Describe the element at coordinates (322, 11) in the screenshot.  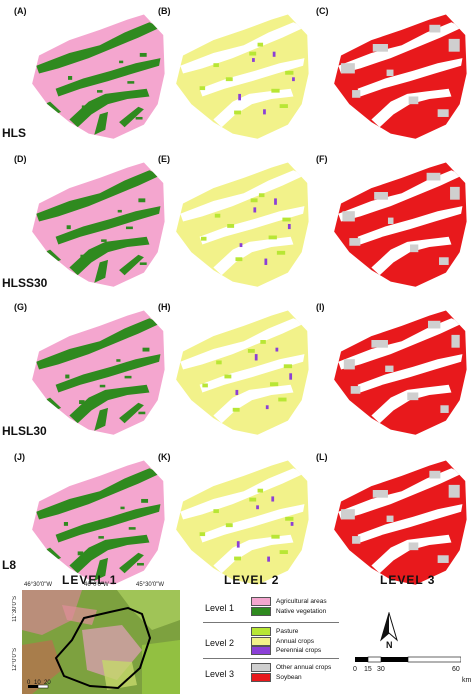
I see `panel-letter: (C)` at that location.